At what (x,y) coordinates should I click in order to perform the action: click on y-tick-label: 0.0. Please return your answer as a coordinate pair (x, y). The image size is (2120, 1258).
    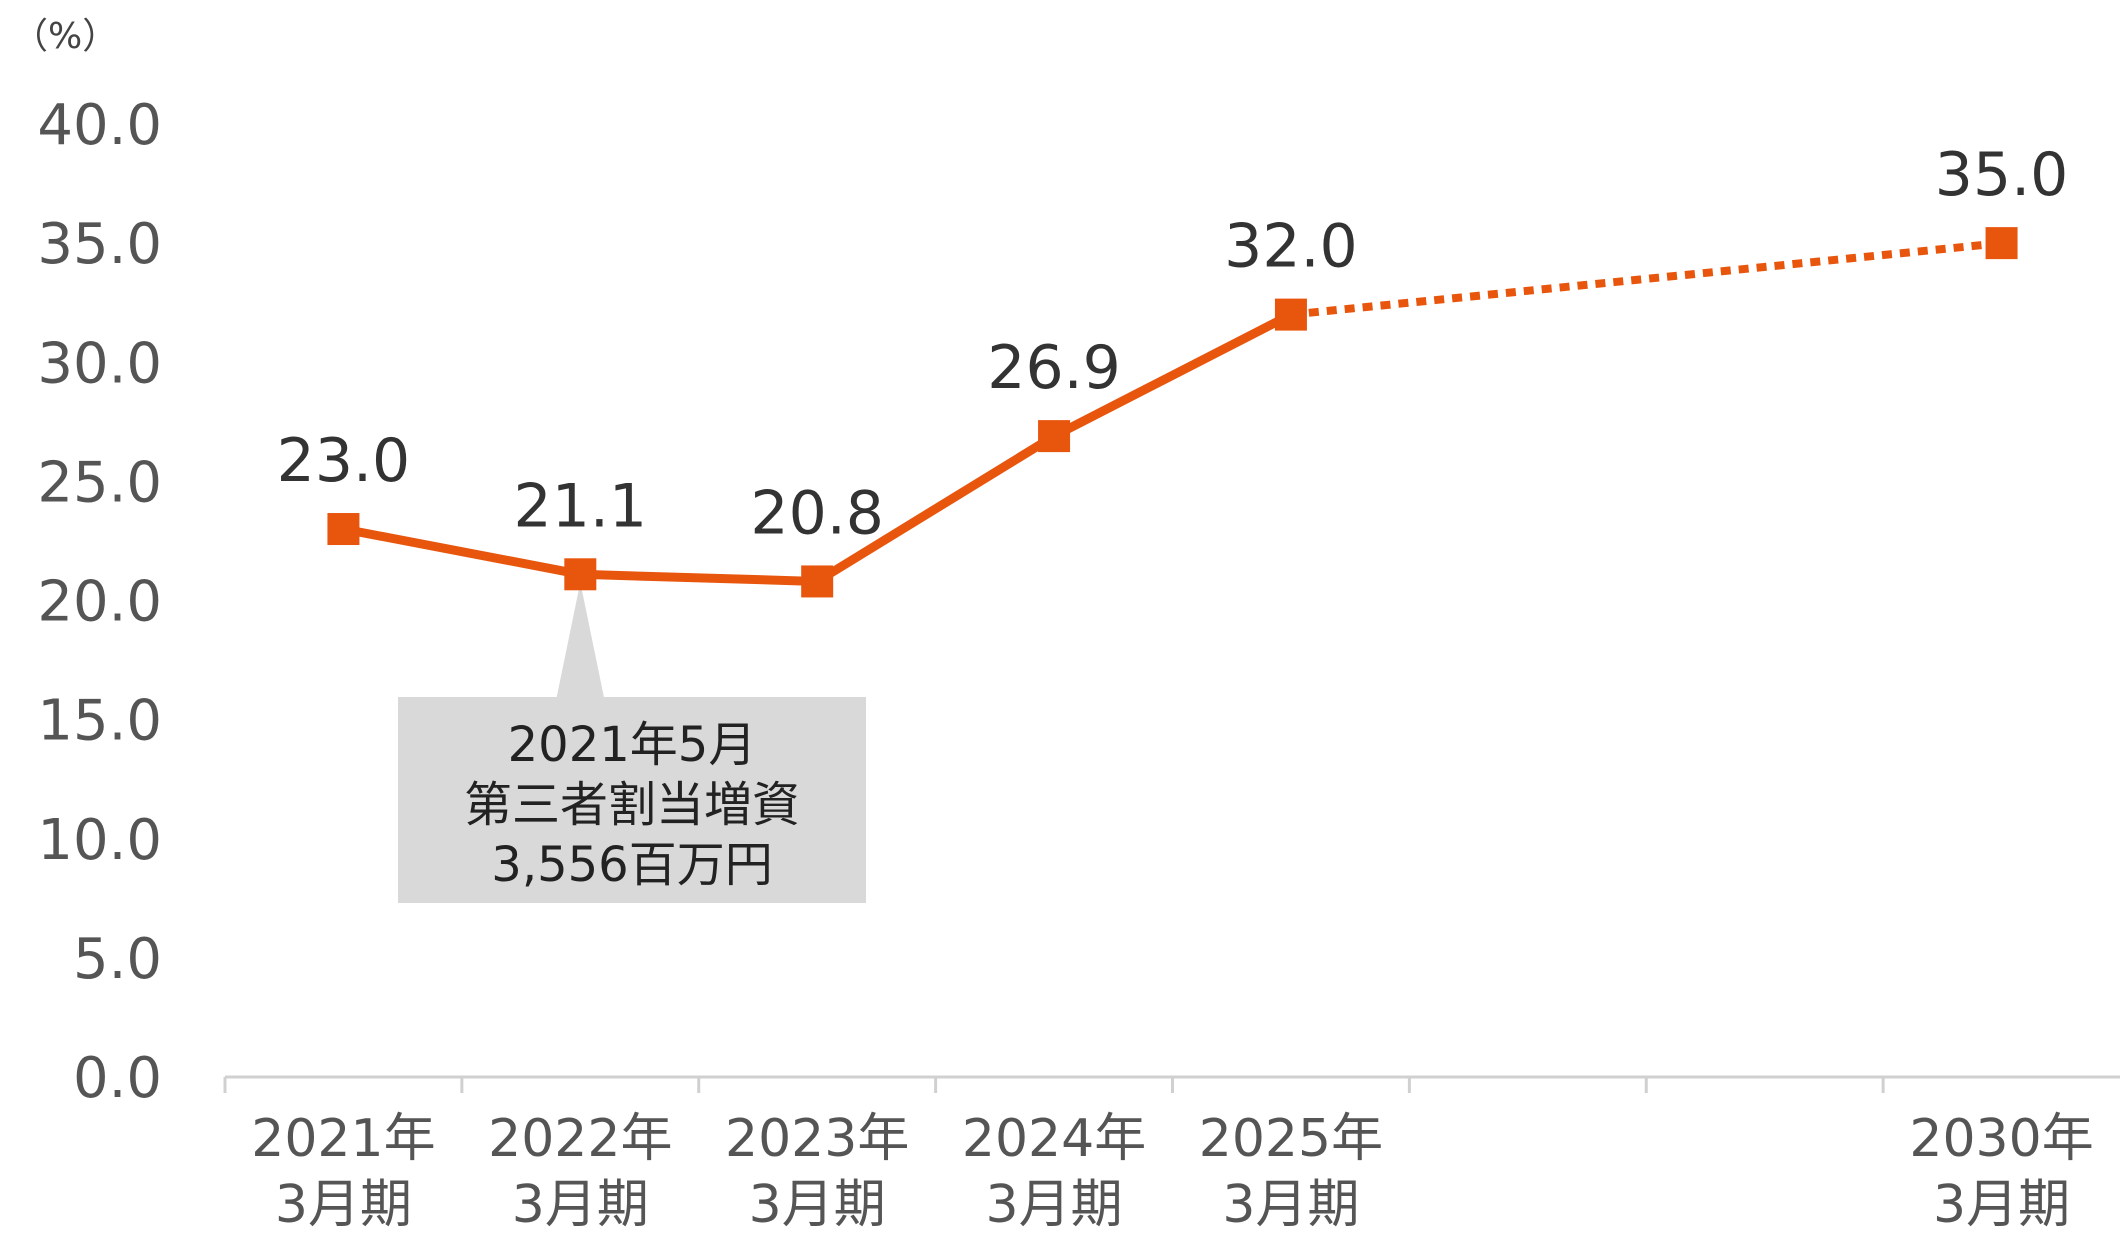
    Looking at the image, I should click on (117, 1078).